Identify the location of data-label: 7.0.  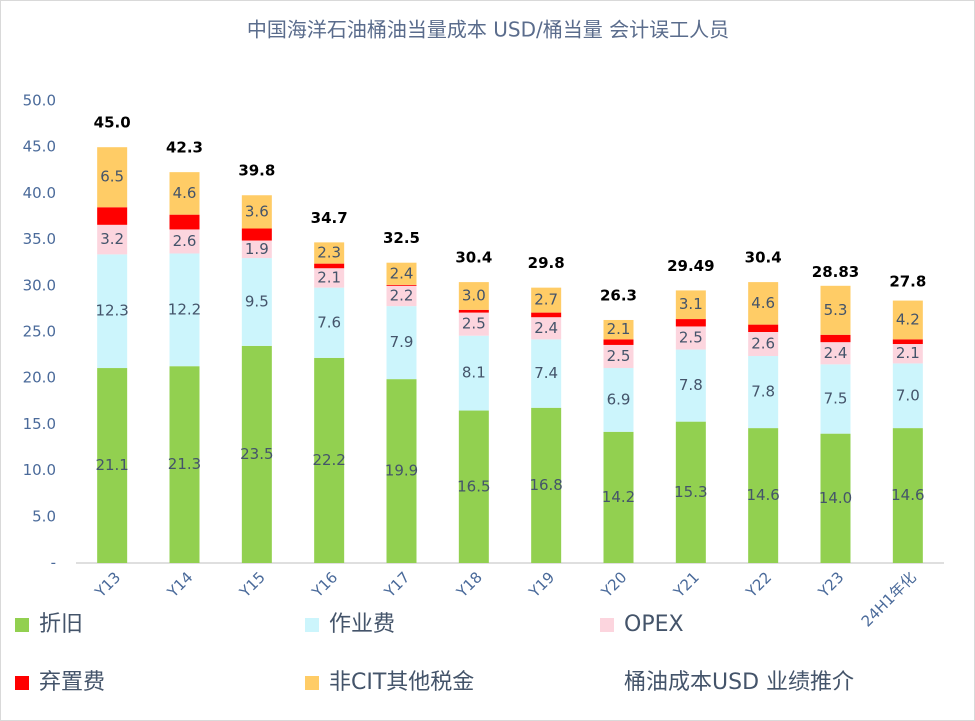
(908, 395).